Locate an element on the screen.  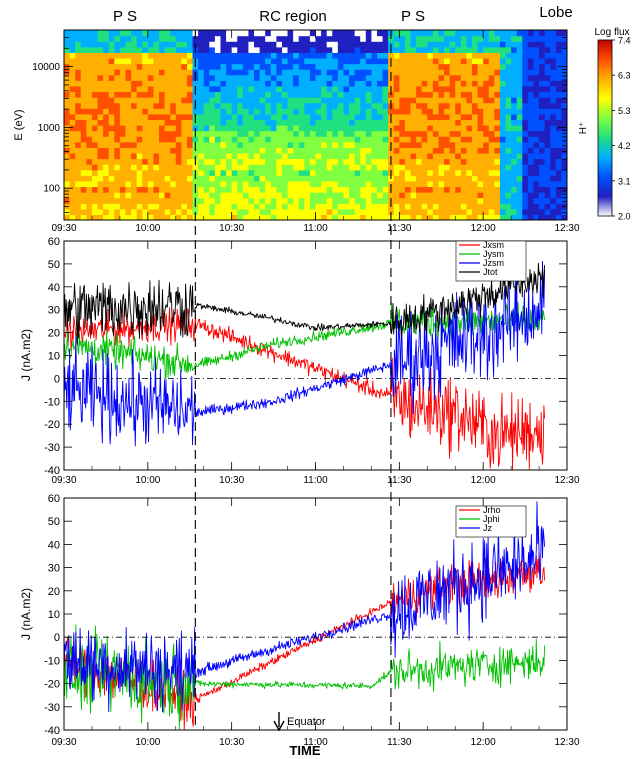
x-tick-label: 12:00 is located at coordinates (483, 480).